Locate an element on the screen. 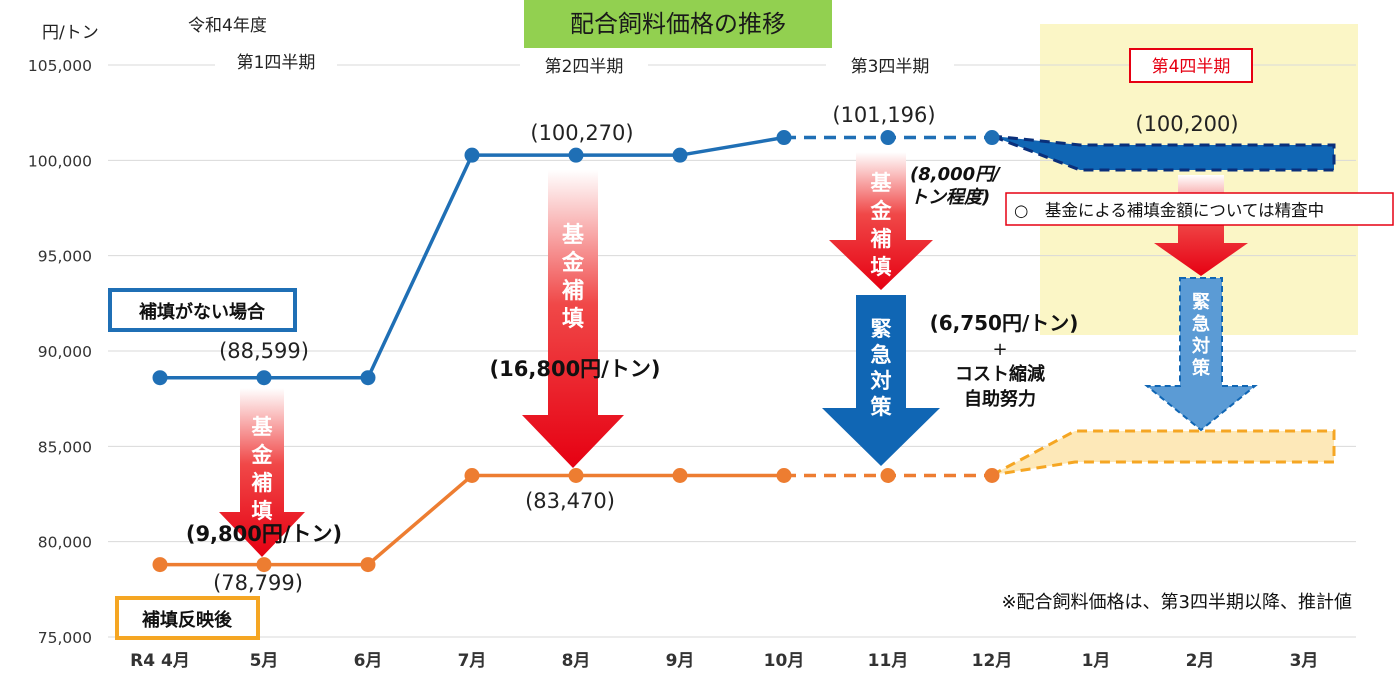 This screenshot has height=675, width=1400. q3-self-help: 自助努力 is located at coordinates (1000, 399).